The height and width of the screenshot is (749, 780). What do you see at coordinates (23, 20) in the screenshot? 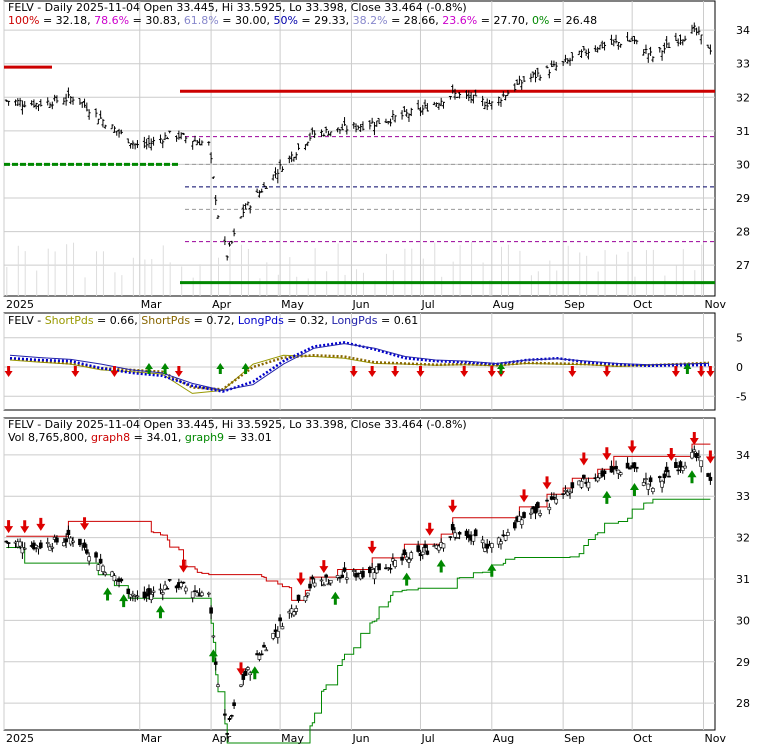
I see `legend-span: 100%` at bounding box center [23, 20].